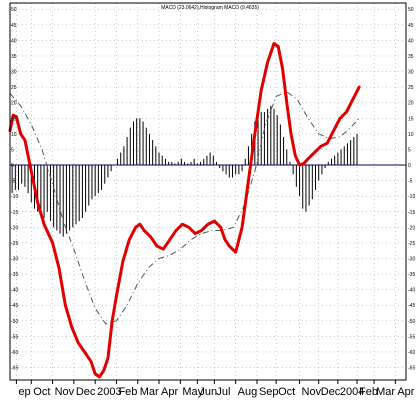  What do you see at coordinates (352, 392) in the screenshot?
I see `x-tick-label: 2004` at bounding box center [352, 392].